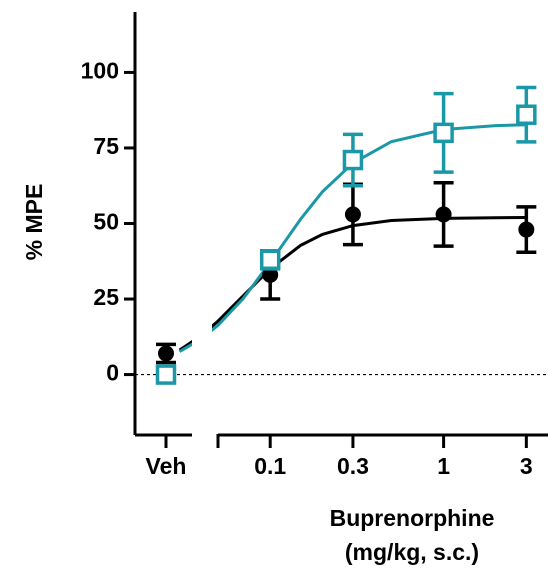 The width and height of the screenshot is (549, 583). Describe the element at coordinates (106, 222) in the screenshot. I see `y-tick-label: 50` at that location.